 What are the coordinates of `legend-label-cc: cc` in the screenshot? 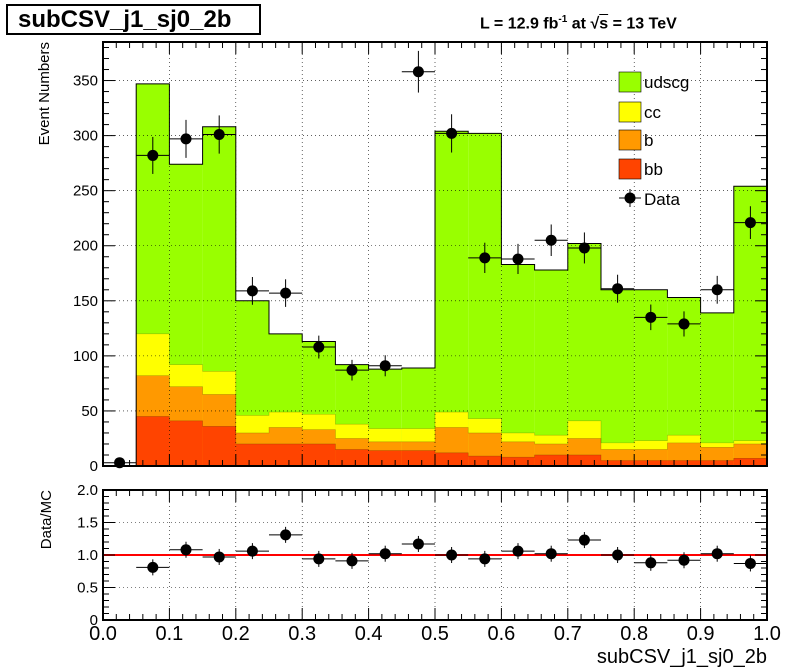 It's located at (653, 112).